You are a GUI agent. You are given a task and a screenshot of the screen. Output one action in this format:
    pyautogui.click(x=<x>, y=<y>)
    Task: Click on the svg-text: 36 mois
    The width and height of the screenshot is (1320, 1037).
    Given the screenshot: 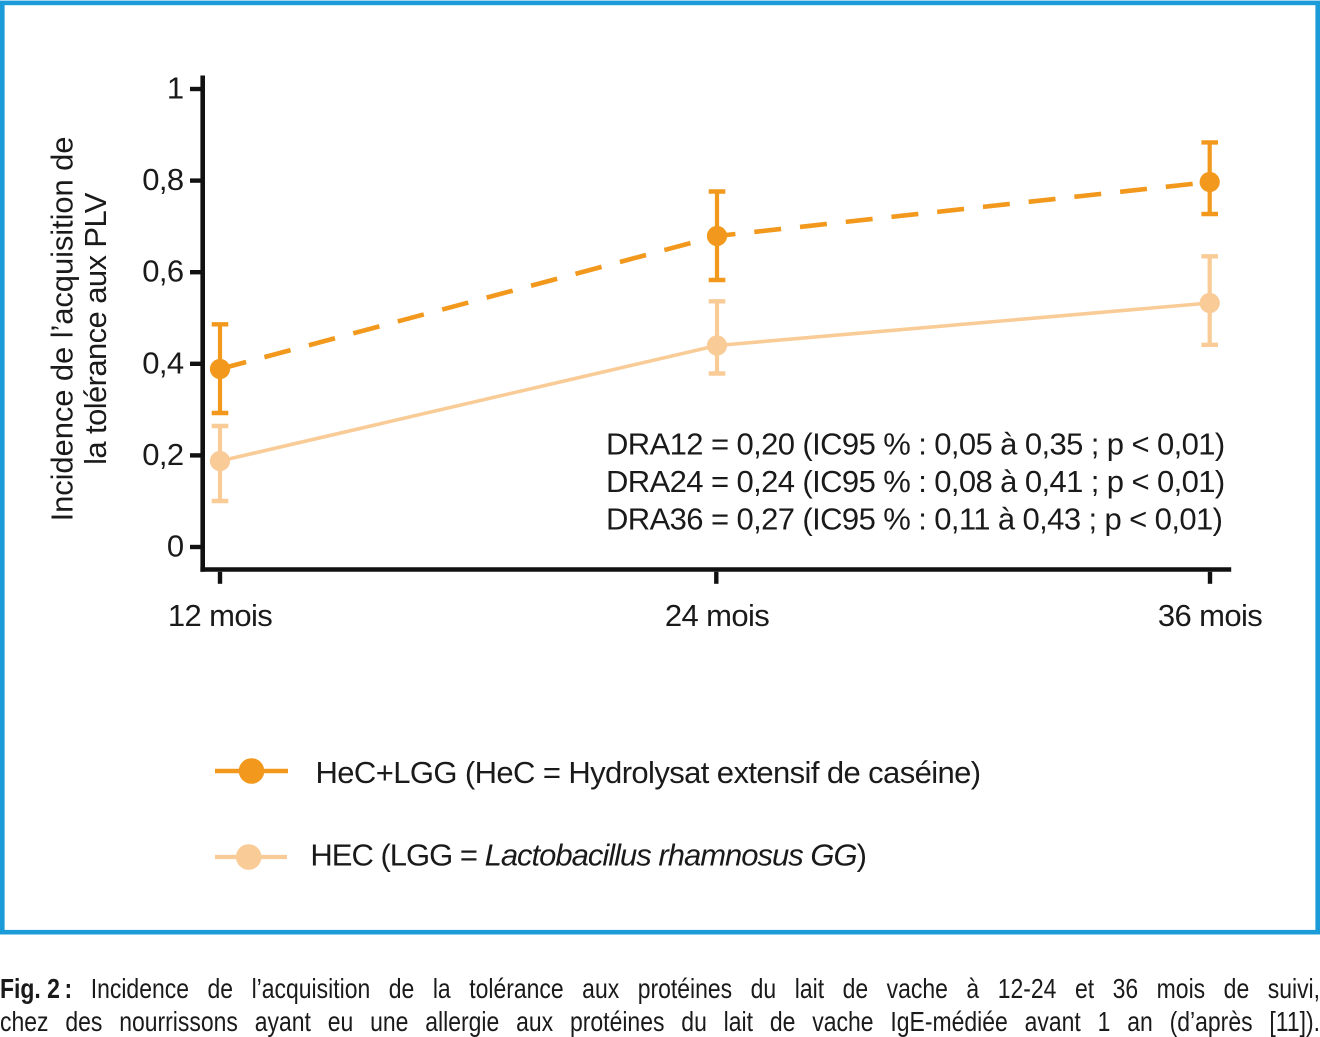 What is the action you would take?
    pyautogui.click(x=1210, y=615)
    